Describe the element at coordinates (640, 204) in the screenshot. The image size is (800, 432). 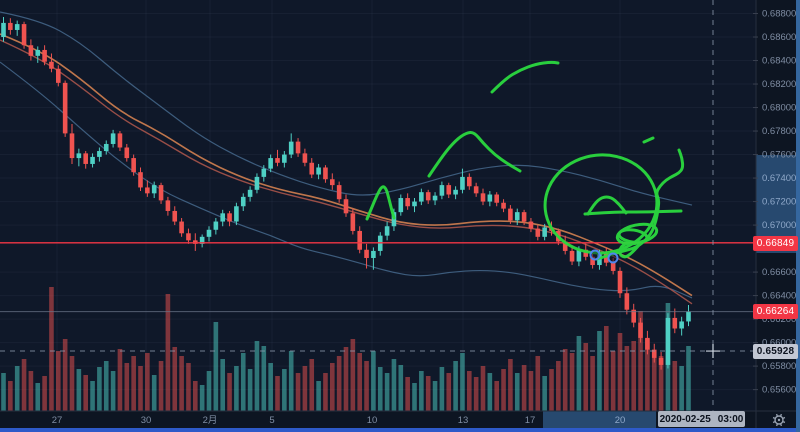
I see `freehand-annotation-rise-squiggle` at that location.